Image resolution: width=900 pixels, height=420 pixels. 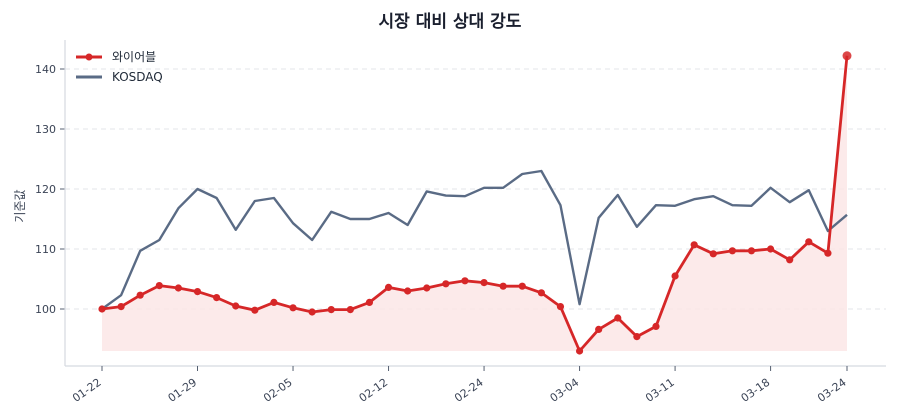 What do you see at coordinates (565, 390) in the screenshot?
I see `x-tick-label: 03-04` at bounding box center [565, 390].